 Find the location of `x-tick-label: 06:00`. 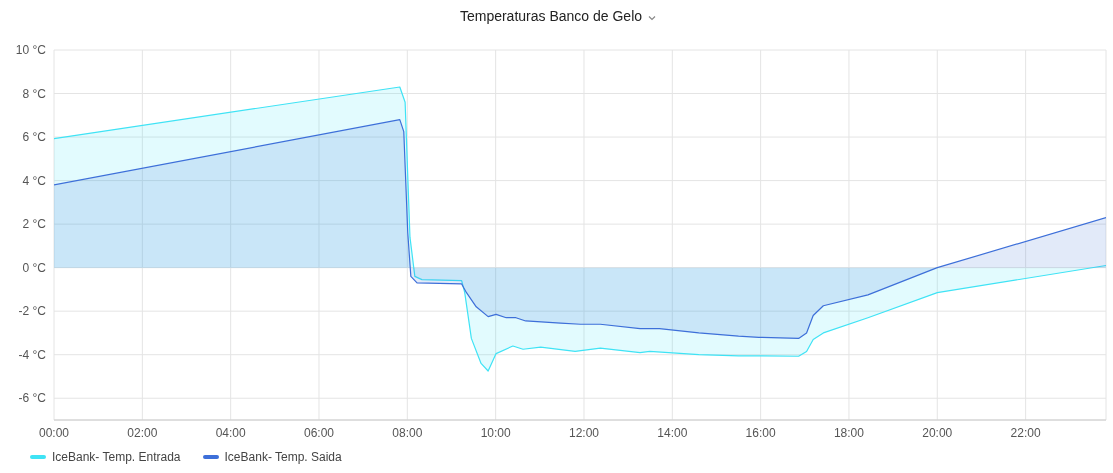

x-tick-label: 06:00 is located at coordinates (319, 432).